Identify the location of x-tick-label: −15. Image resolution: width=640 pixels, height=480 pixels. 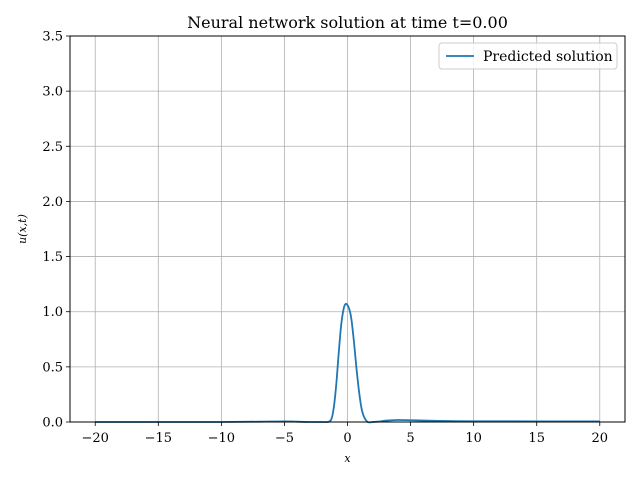
(158, 438).